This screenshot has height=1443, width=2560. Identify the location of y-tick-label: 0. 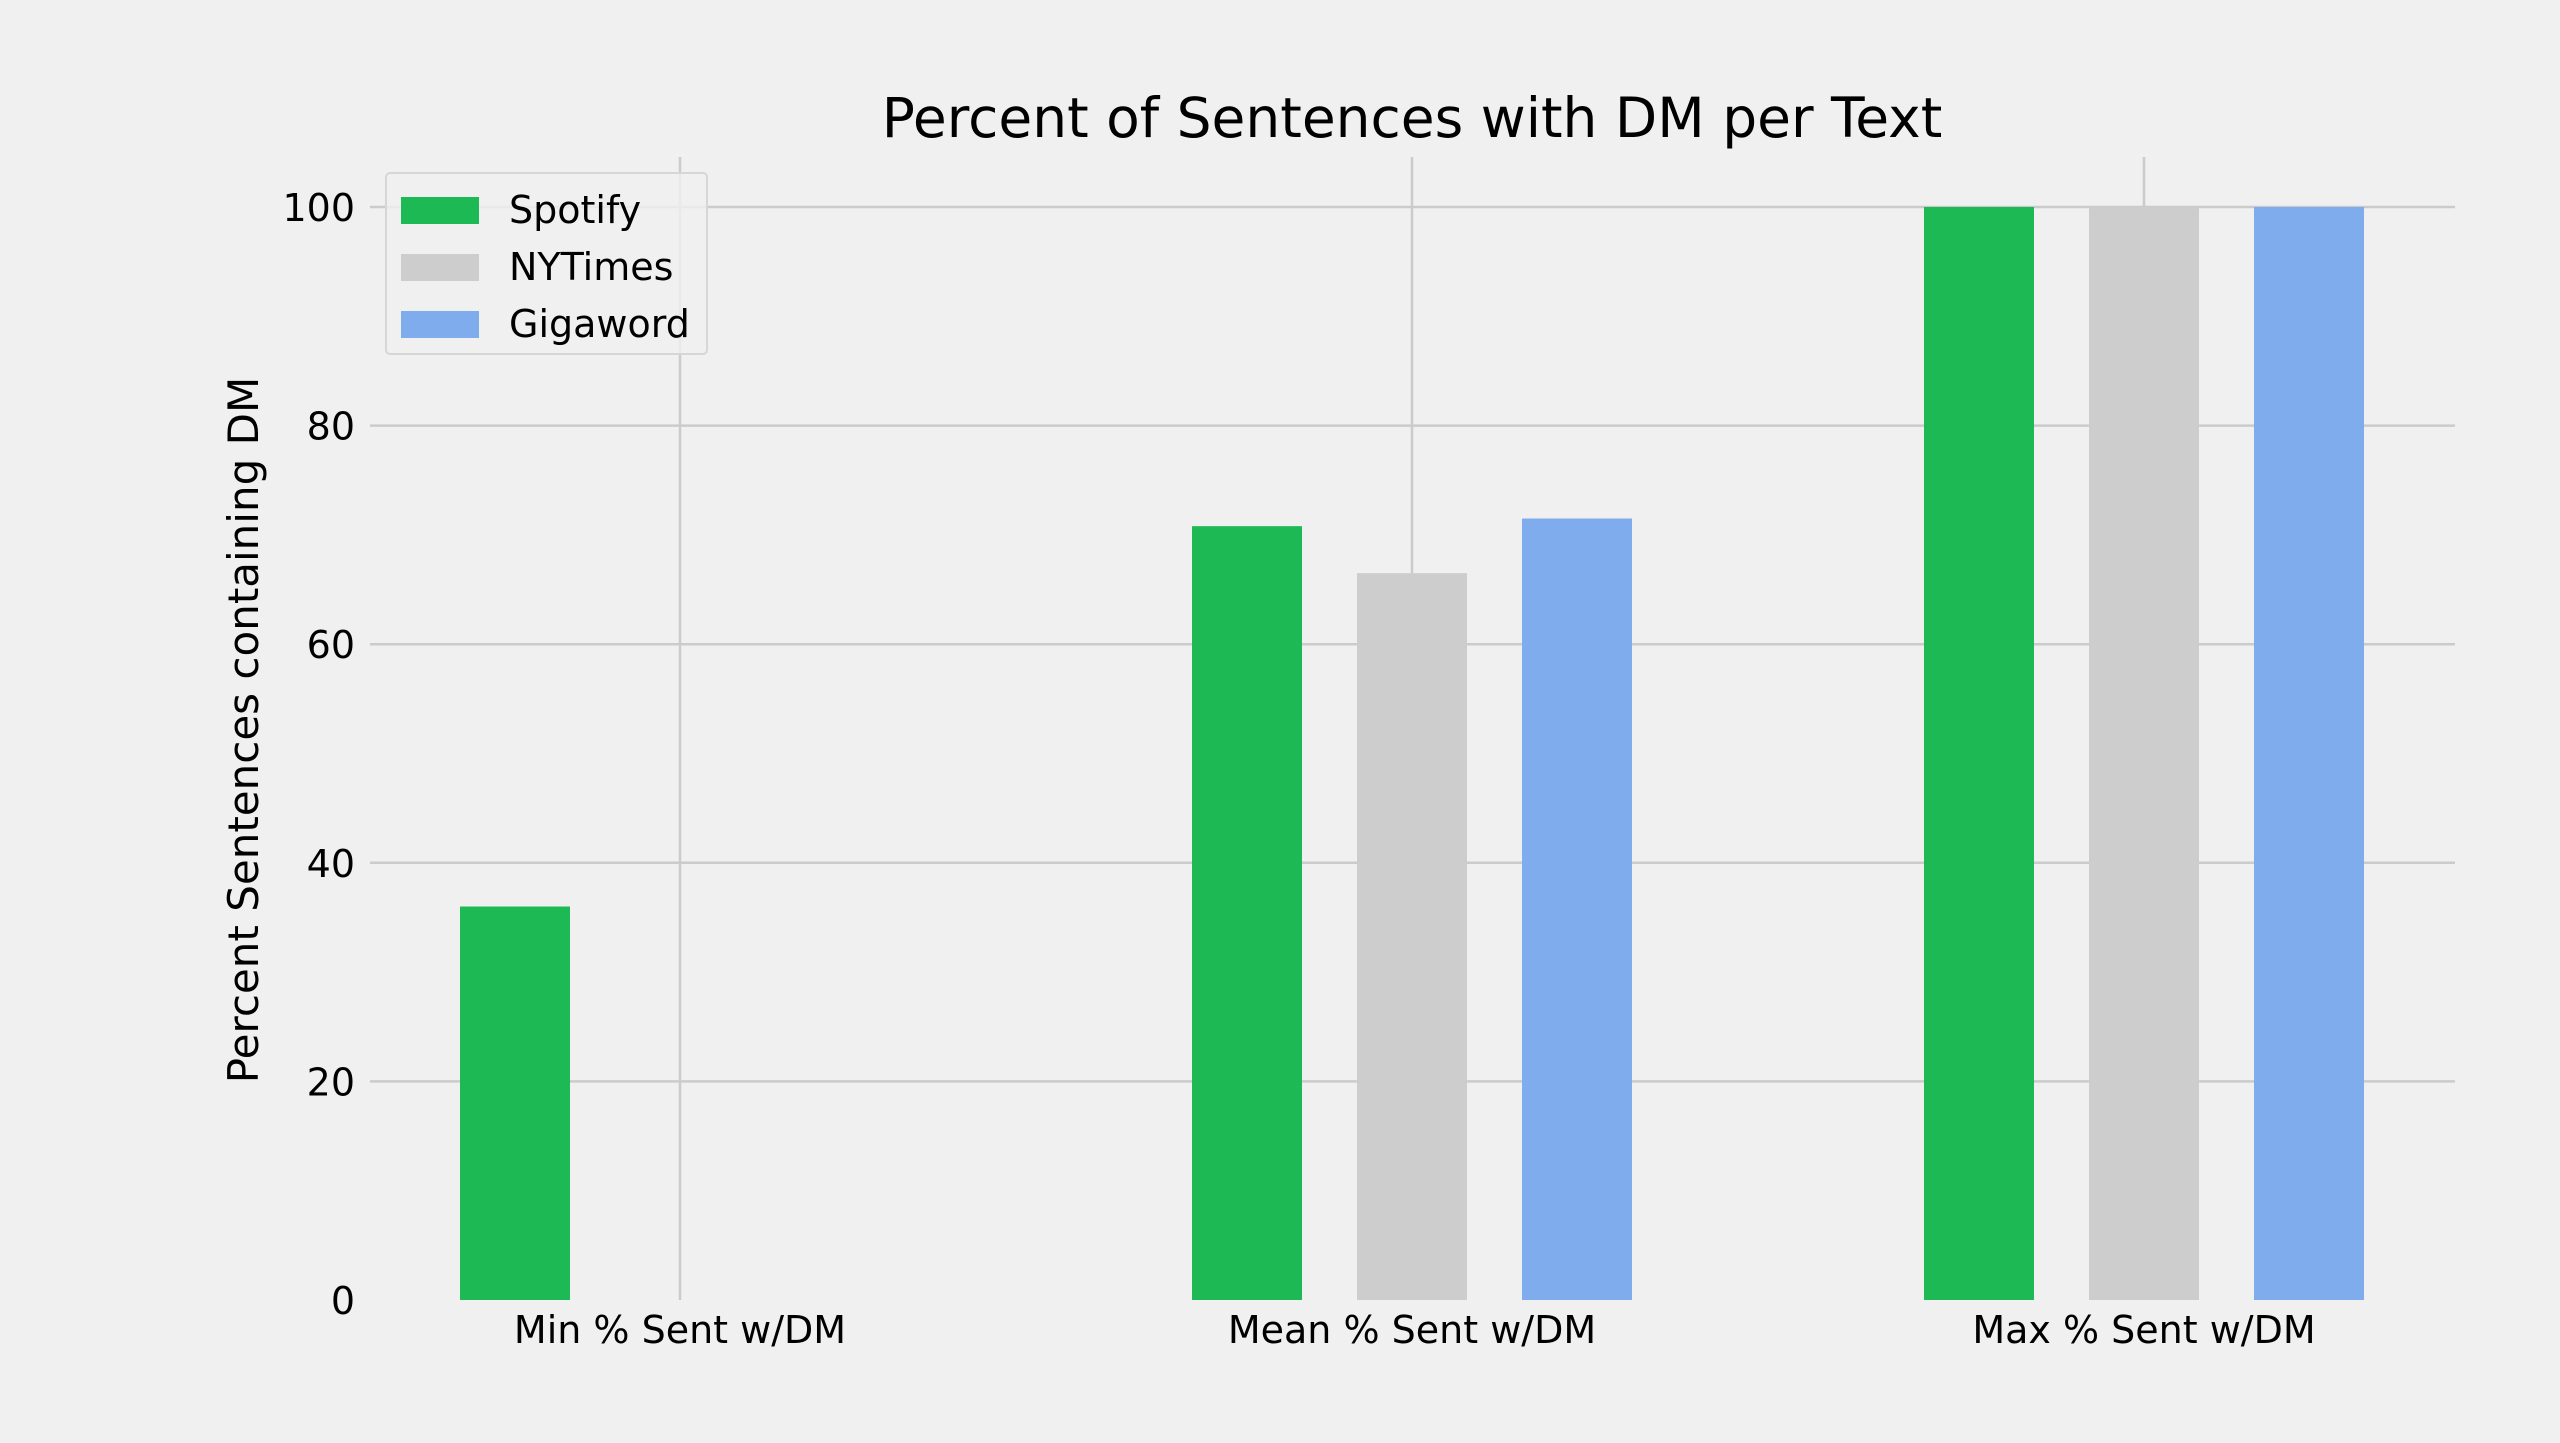
(343, 1301).